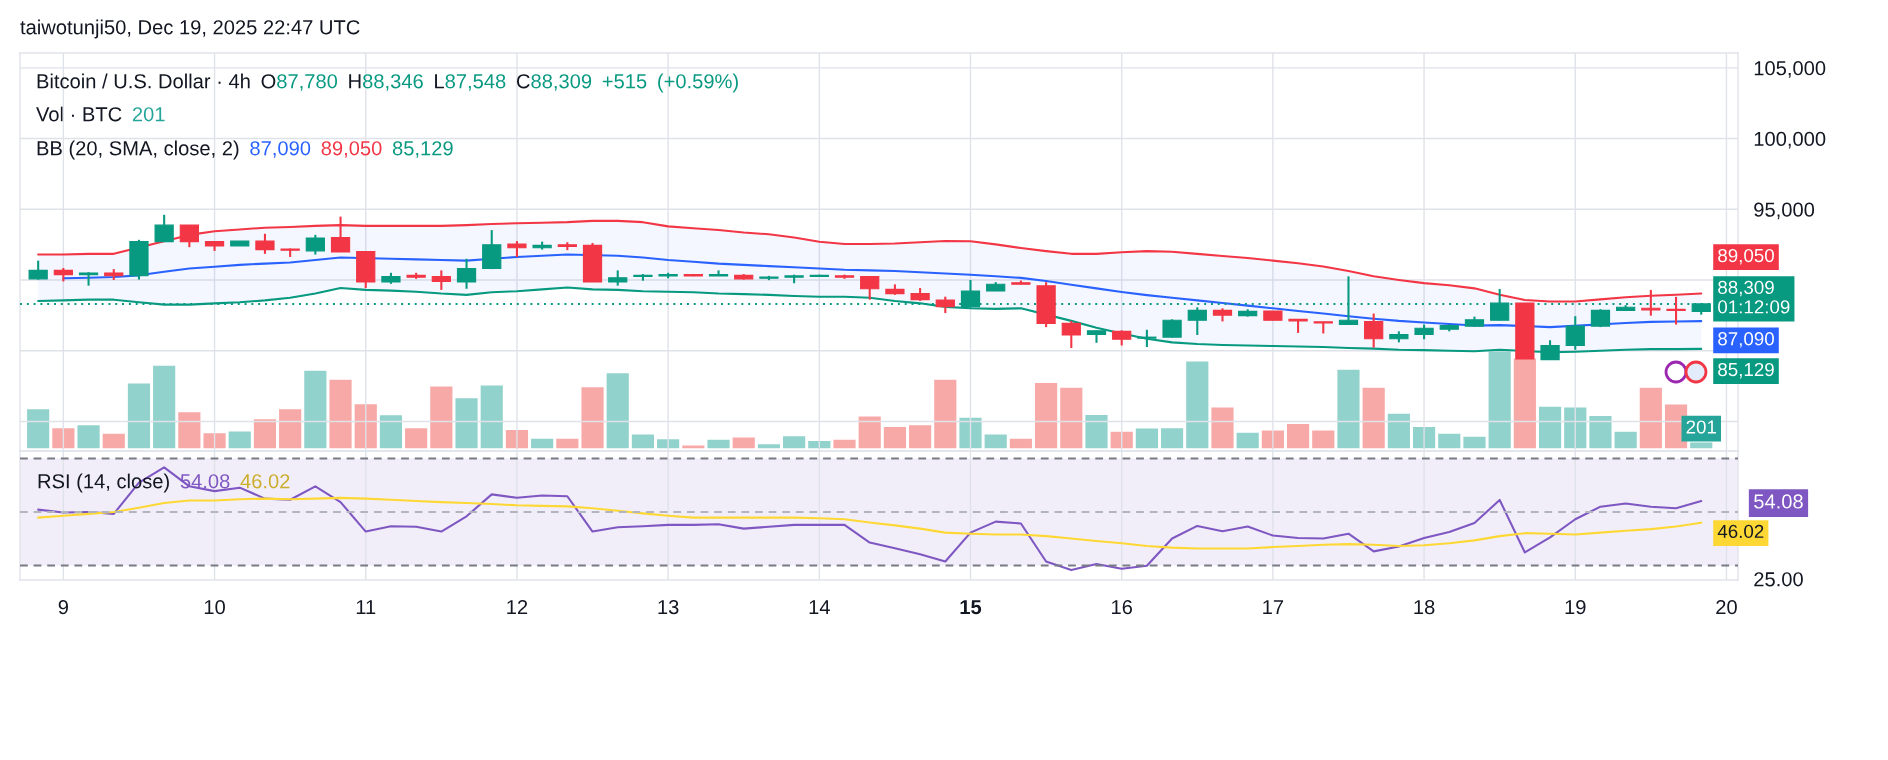  I want to click on text: Bitcoin / U.S. Dollar · 4h, so click(143, 81).